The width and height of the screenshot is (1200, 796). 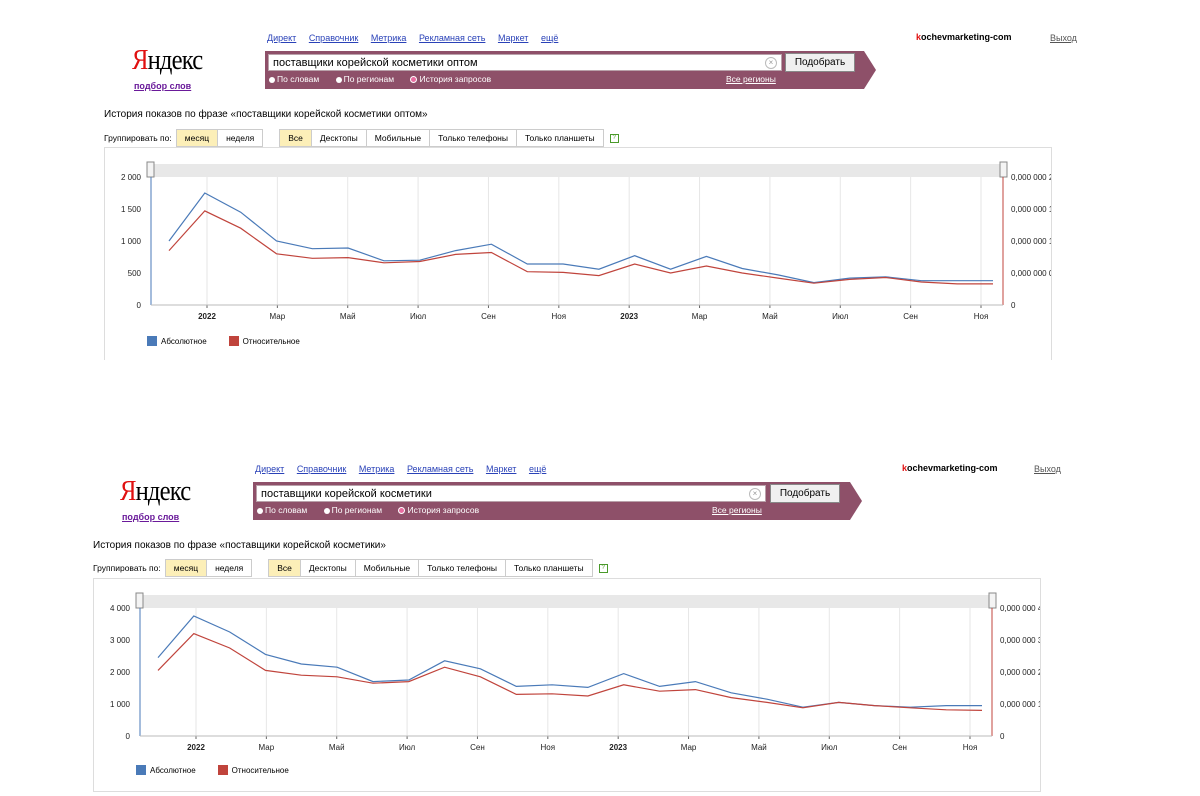 I want to click on group-selector: месяц неделя, so click(x=219, y=138).